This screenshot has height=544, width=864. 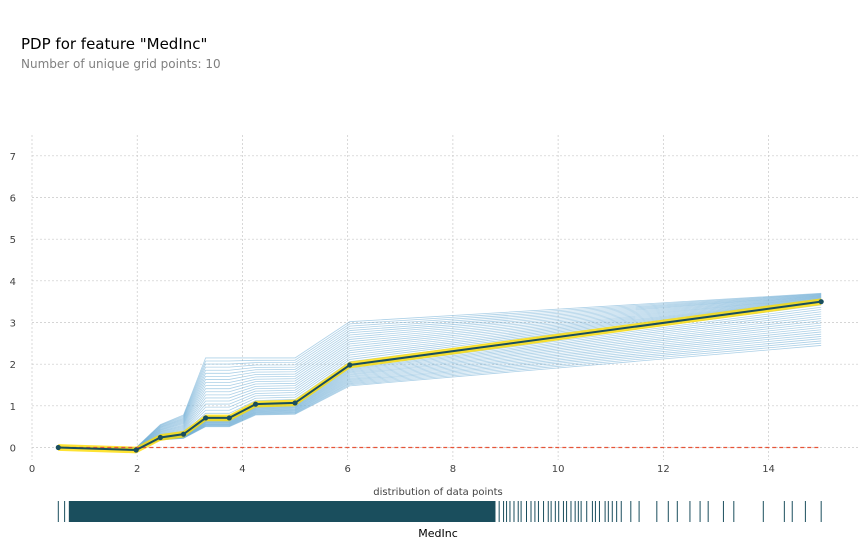 I want to click on y-tick-label: 7, so click(x=13, y=157).